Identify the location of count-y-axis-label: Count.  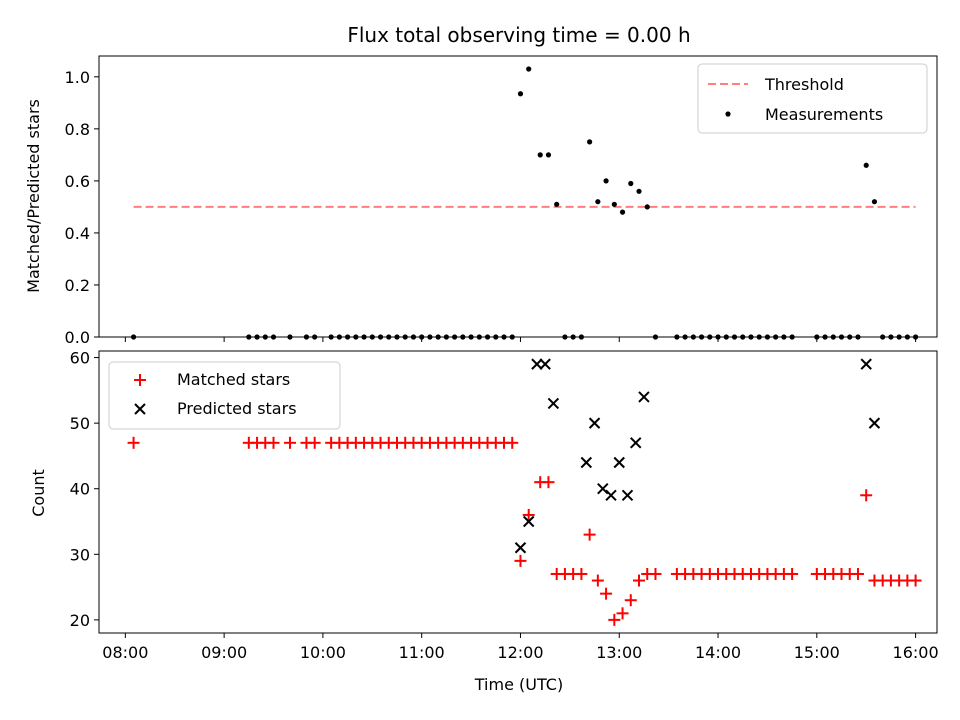
(38, 493).